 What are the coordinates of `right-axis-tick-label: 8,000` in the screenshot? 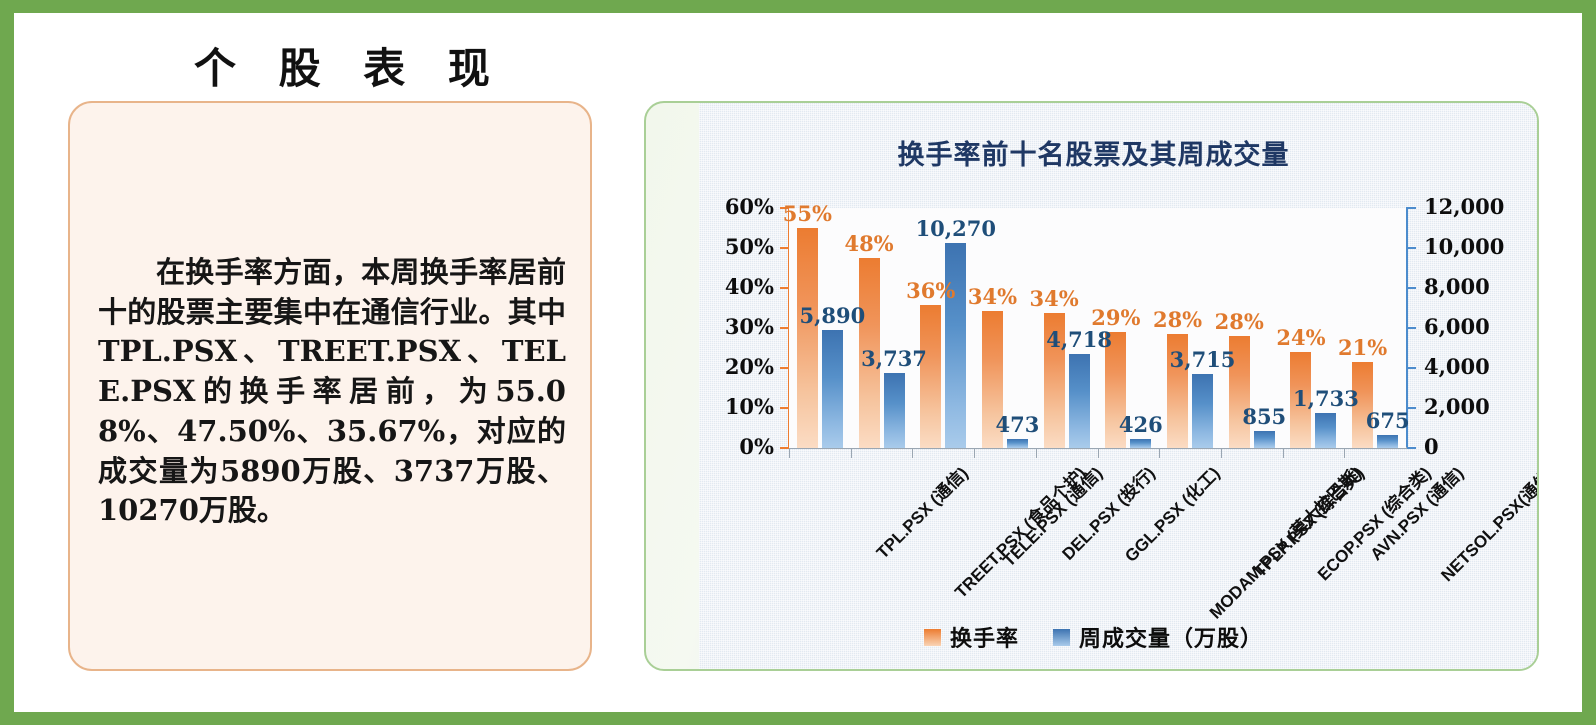 It's located at (1457, 286).